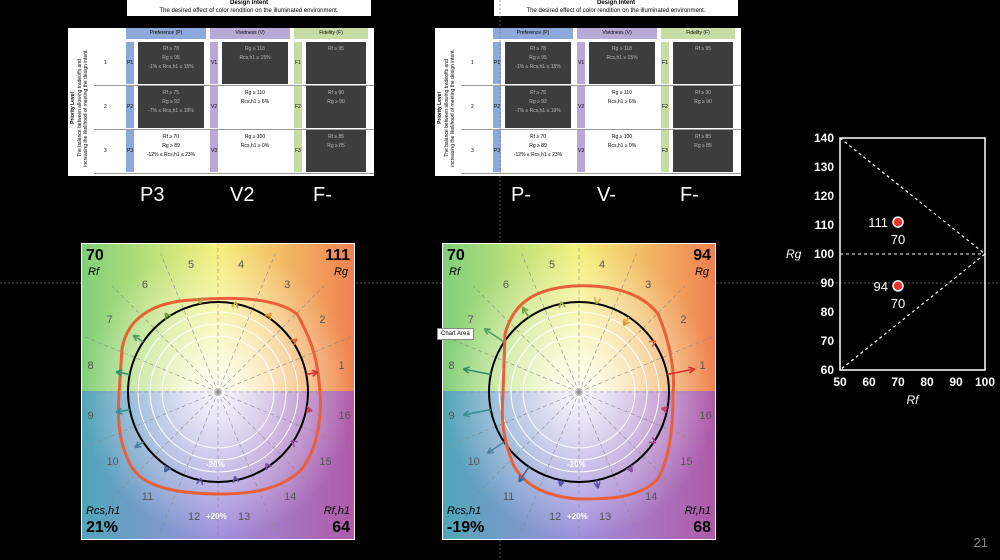 The width and height of the screenshot is (1000, 560). I want to click on y-tick-label: 90, so click(828, 283).